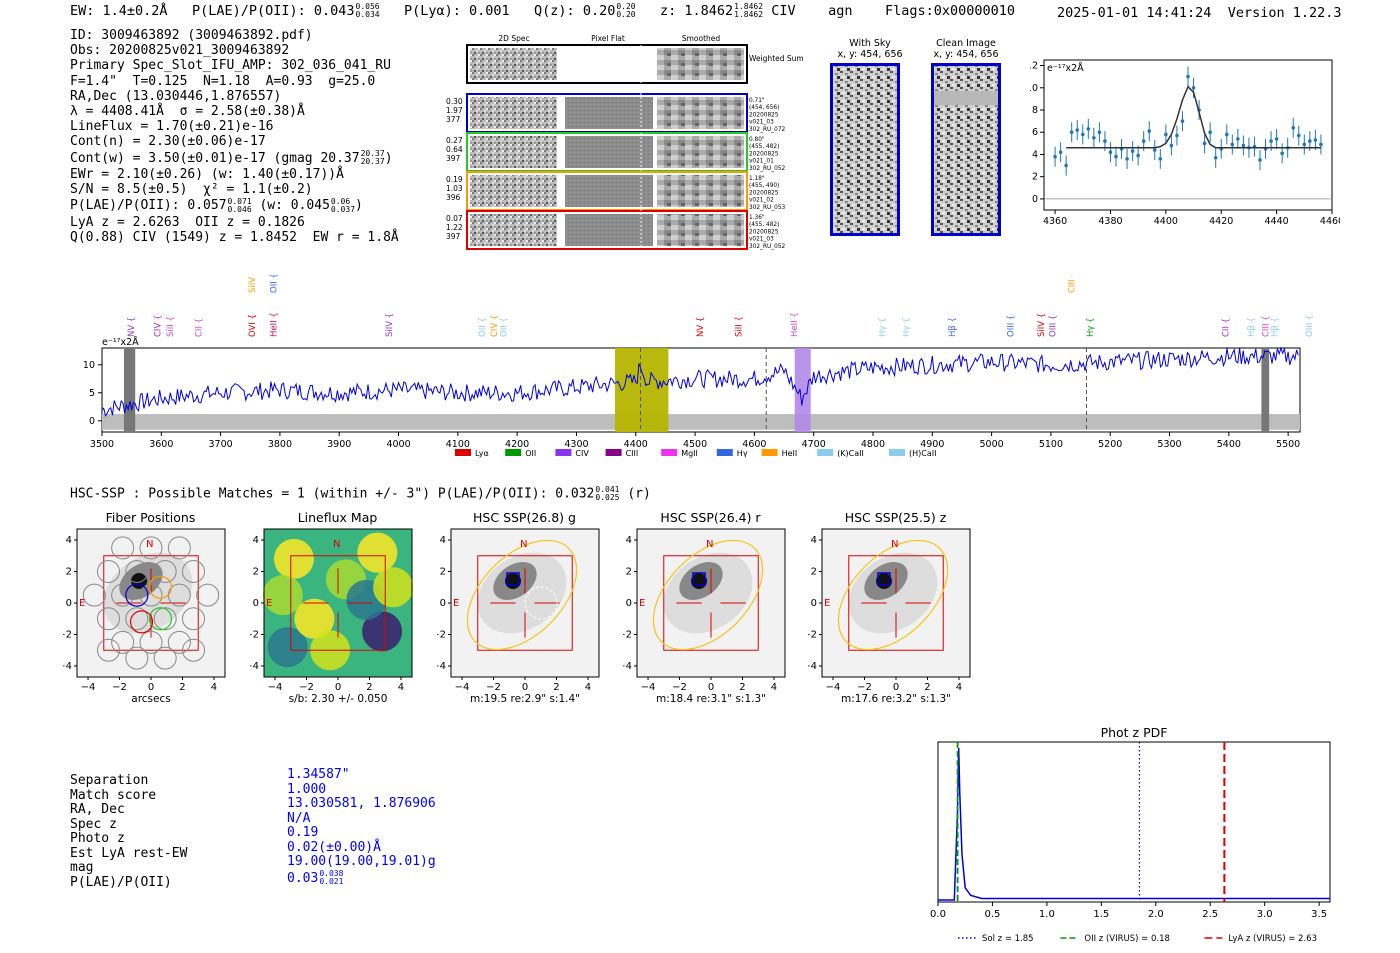  I want to click on fit-ytick-label: 12, so click(1034, 66).